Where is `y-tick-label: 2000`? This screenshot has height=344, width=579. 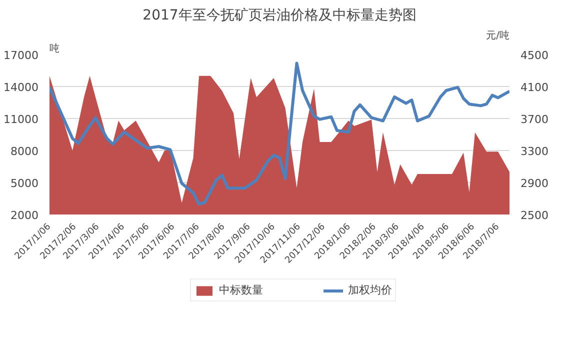
y-tick-label: 2000 is located at coordinates (24, 215).